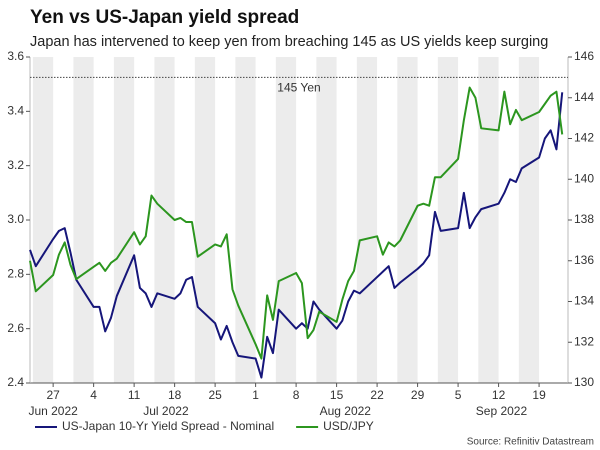 The height and width of the screenshot is (450, 600). What do you see at coordinates (502, 411) in the screenshot?
I see `month-label: Sep 2022` at bounding box center [502, 411].